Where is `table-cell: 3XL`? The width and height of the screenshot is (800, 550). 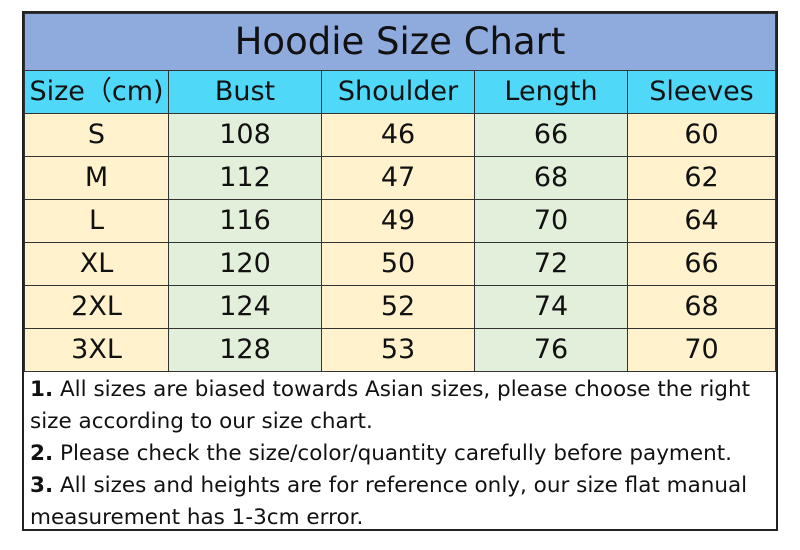 table-cell: 3XL is located at coordinates (96, 350).